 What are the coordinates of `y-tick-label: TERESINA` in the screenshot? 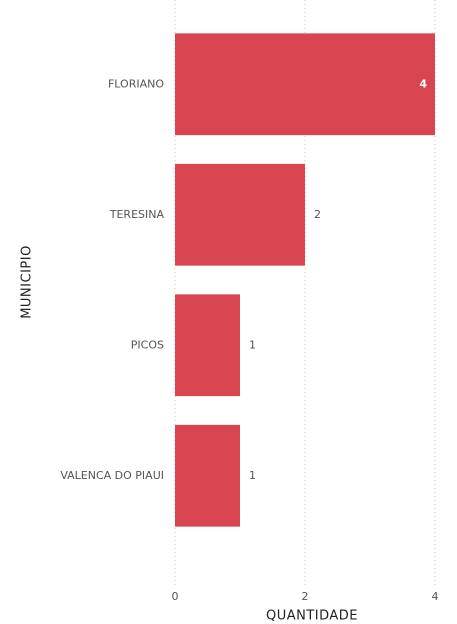 It's located at (137, 214).